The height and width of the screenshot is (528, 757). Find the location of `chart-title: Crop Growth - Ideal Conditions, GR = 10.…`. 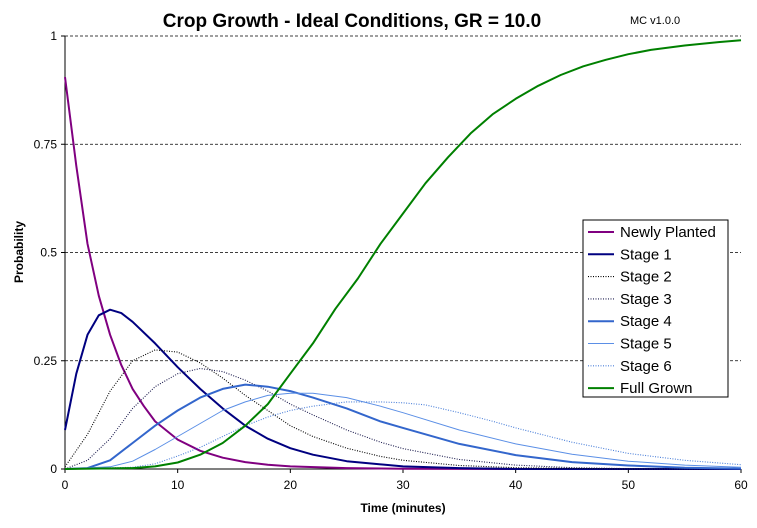

chart-title: Crop Growth - Ideal Conditions, GR = 10.… is located at coordinates (352, 21).